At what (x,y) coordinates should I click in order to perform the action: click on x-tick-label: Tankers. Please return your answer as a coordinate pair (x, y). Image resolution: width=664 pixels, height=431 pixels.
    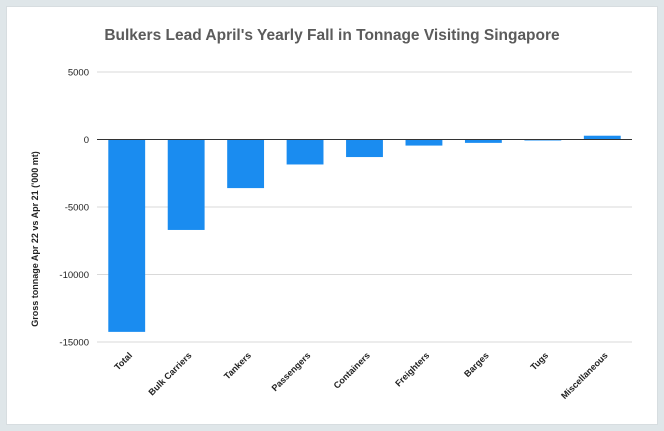
    Looking at the image, I should click on (237, 365).